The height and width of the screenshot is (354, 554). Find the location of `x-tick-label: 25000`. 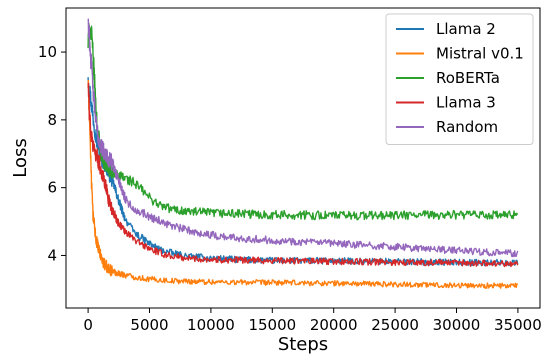

x-tick-label: 25000 is located at coordinates (395, 325).